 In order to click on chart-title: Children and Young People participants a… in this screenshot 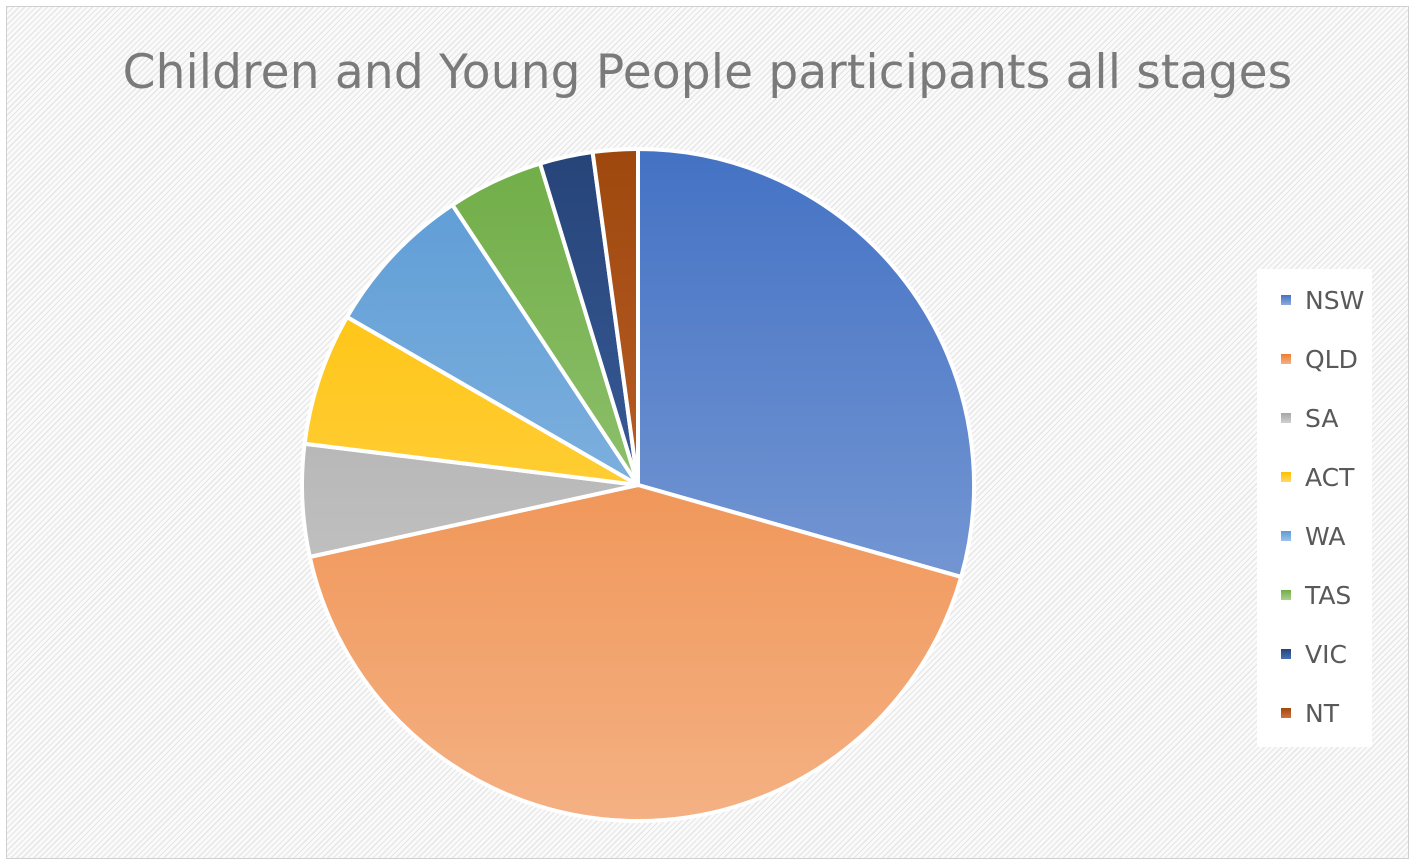, I will do `click(707, 72)`.